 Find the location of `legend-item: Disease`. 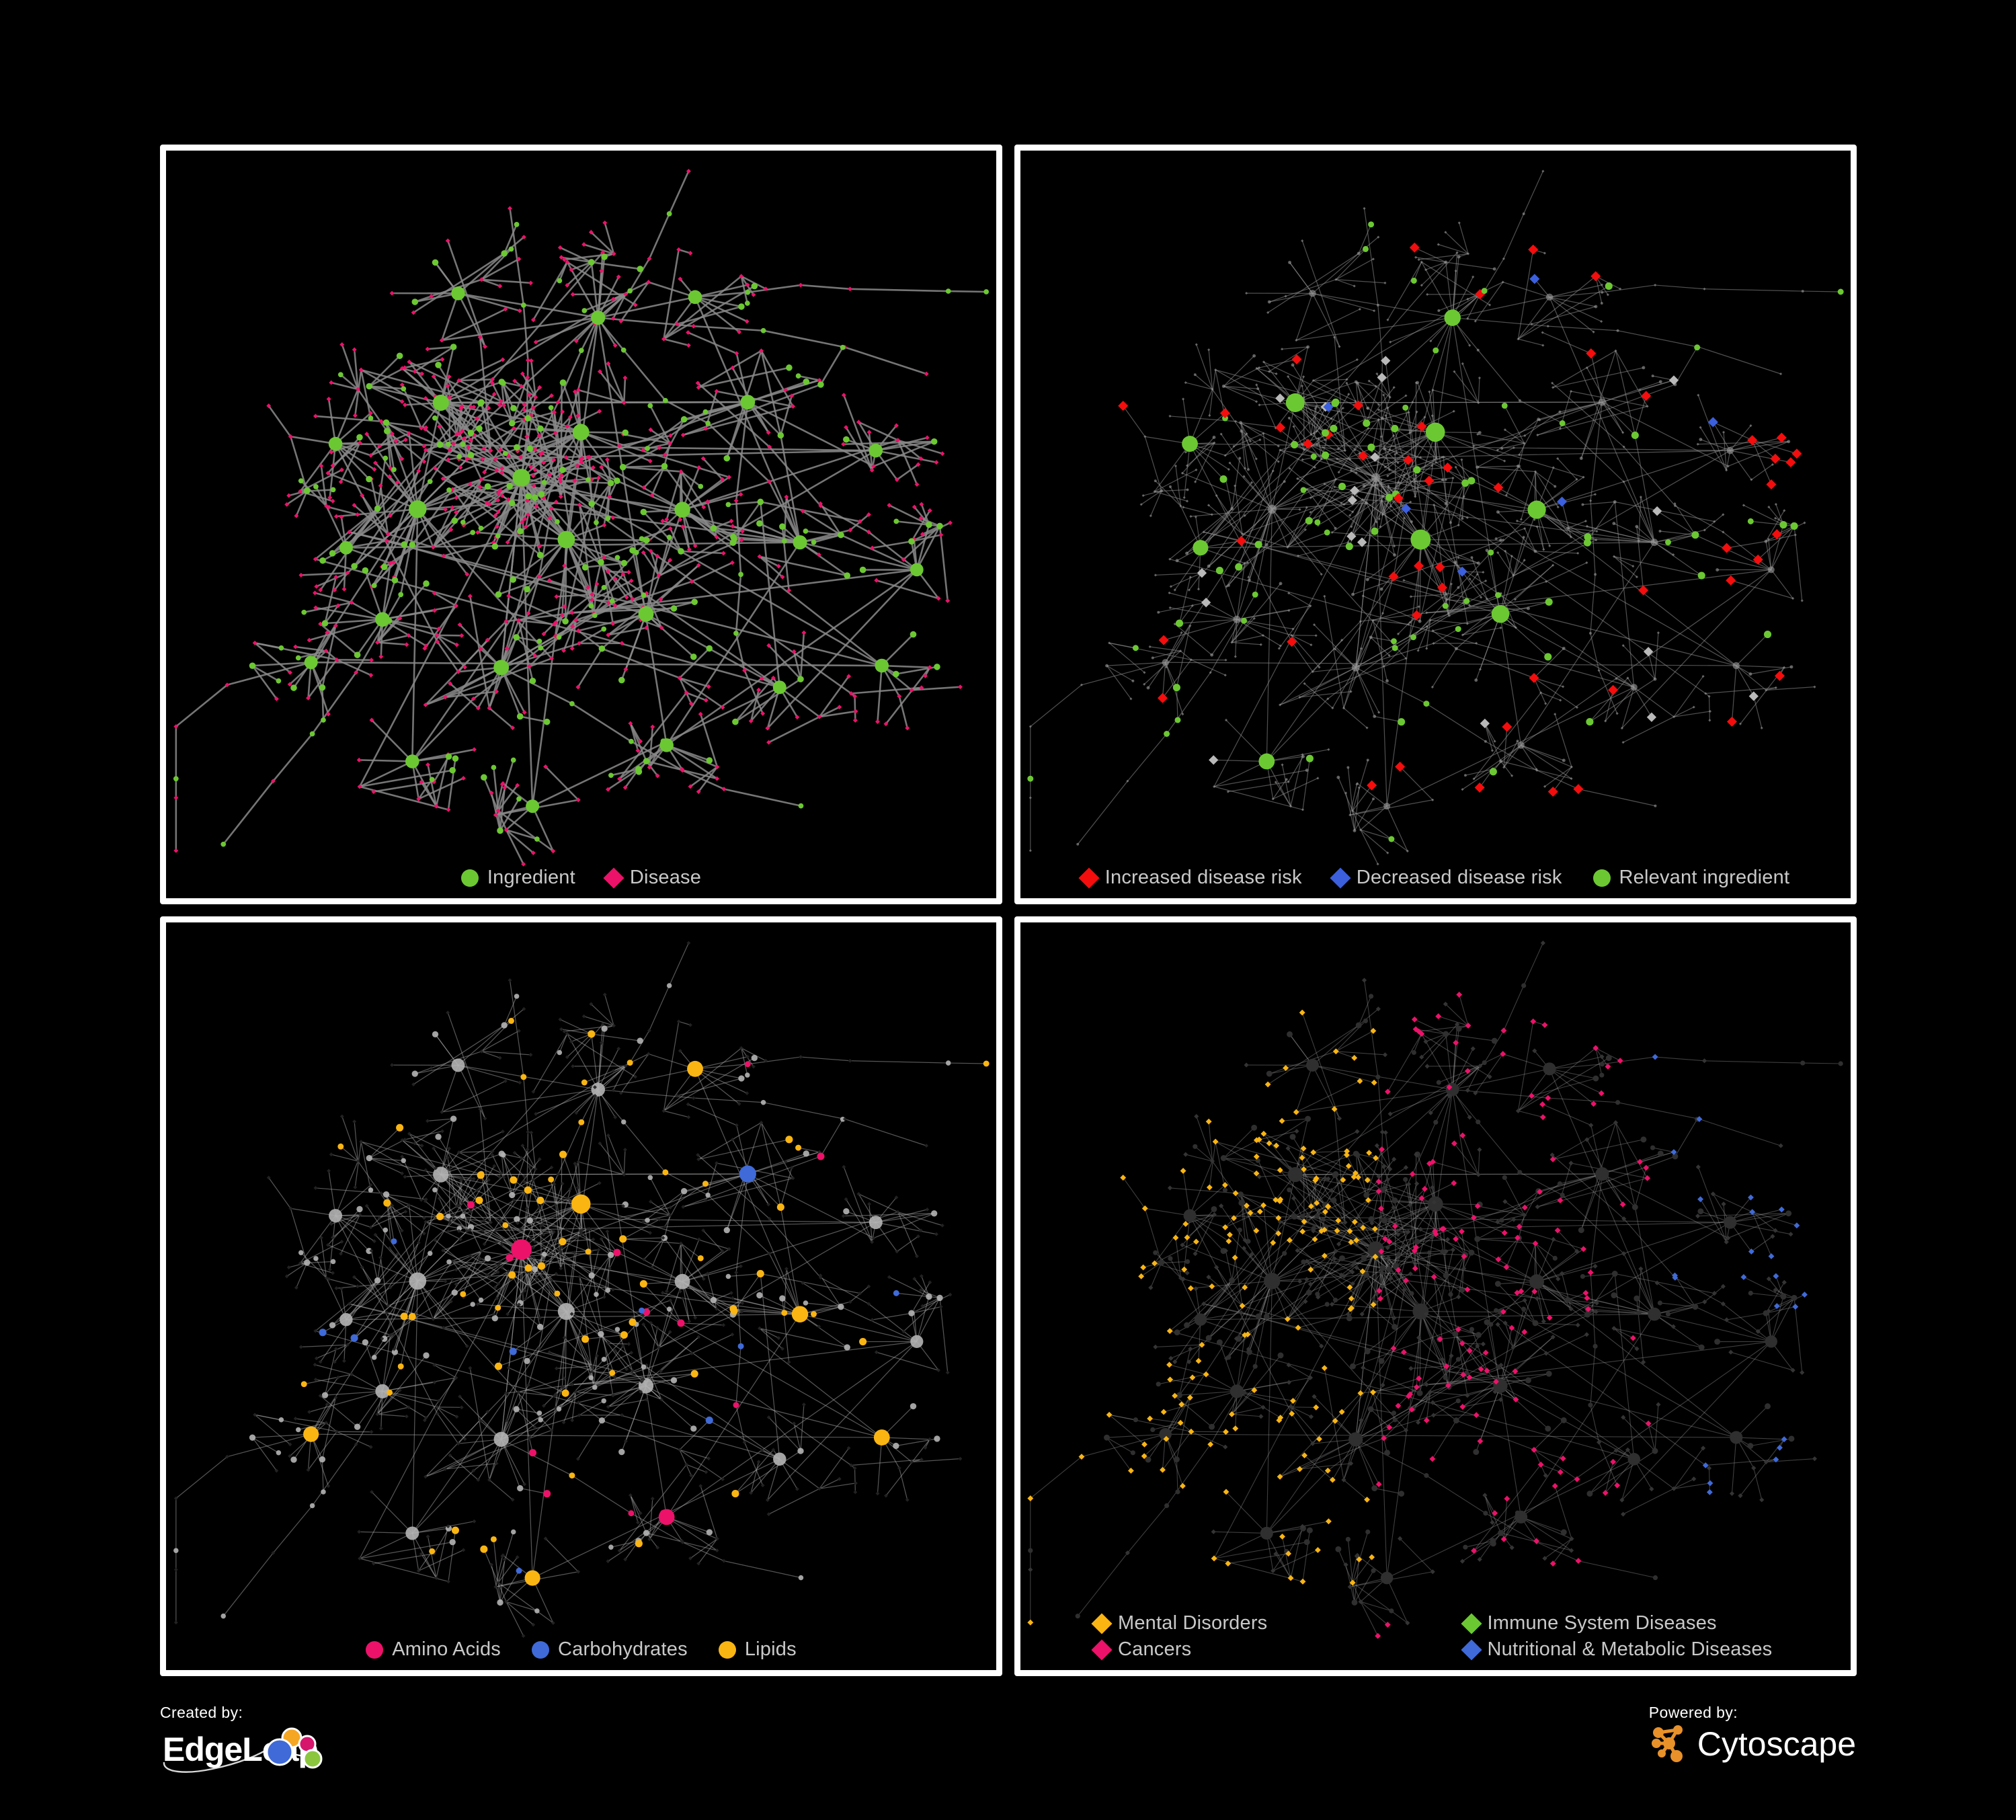

legend-item: Disease is located at coordinates (652, 878).